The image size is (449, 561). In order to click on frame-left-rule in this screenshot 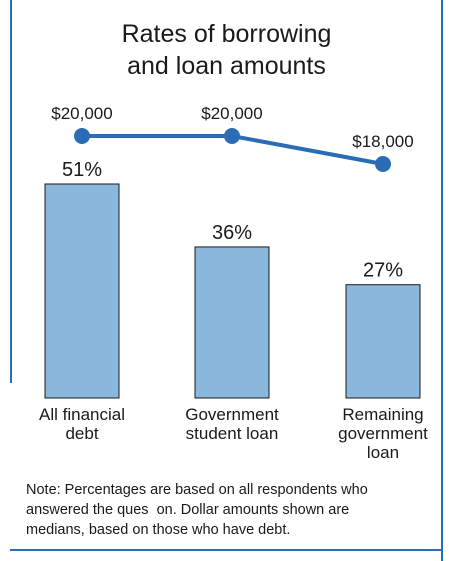, I will do `click(11, 191)`.